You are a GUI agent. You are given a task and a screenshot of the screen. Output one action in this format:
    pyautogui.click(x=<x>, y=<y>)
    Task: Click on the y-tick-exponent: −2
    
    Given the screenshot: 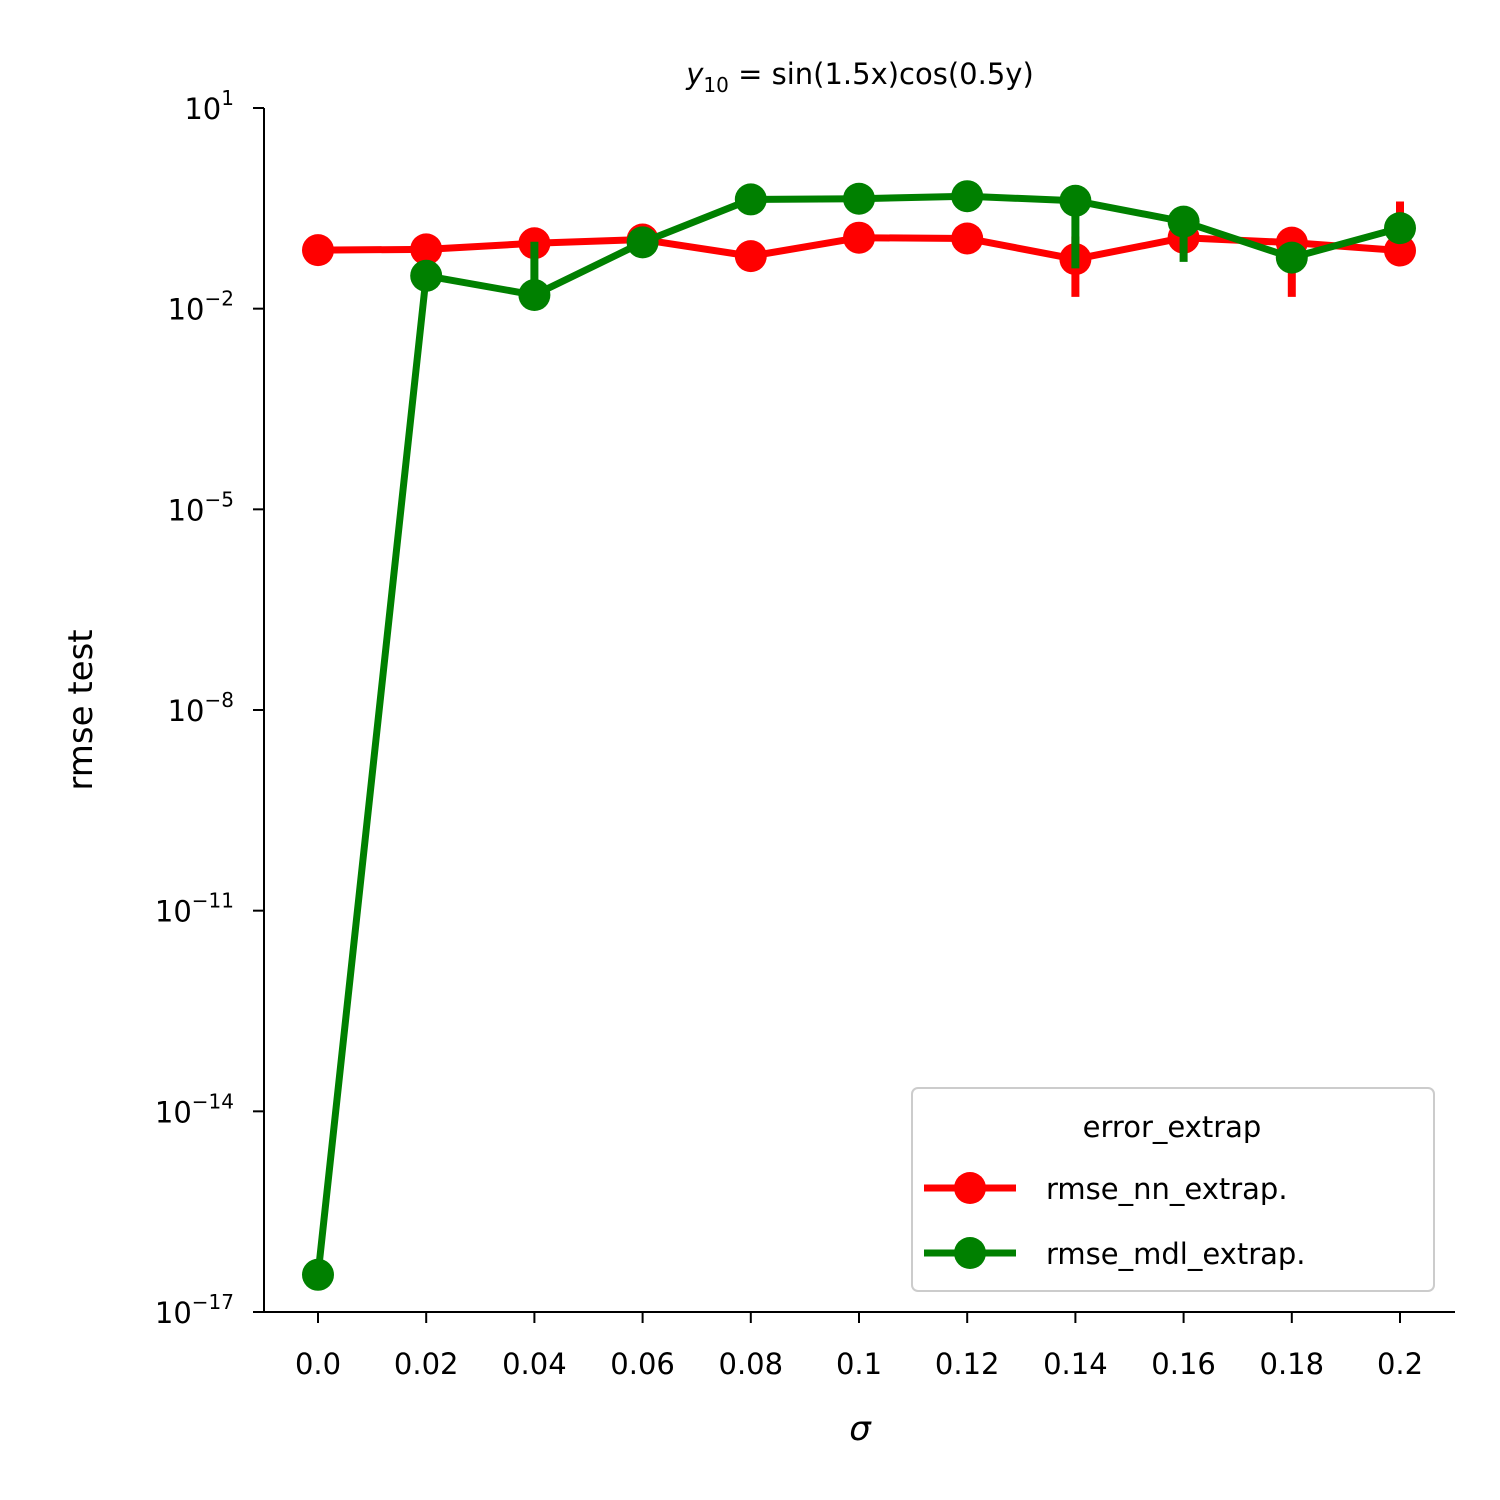 What is the action you would take?
    pyautogui.click(x=219, y=299)
    